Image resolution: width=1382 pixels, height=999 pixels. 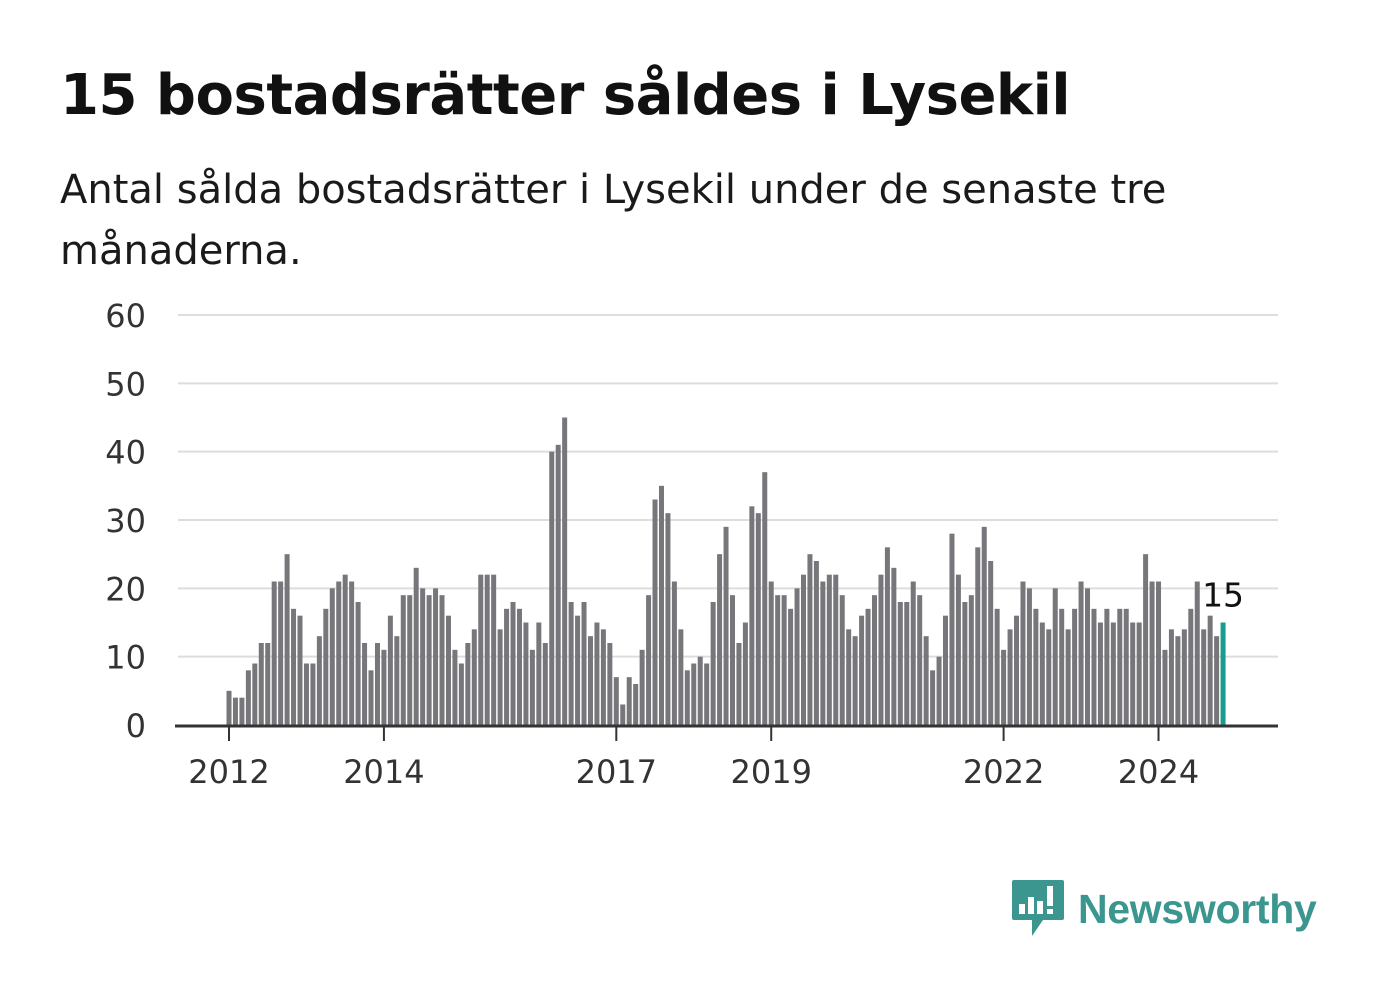 I want to click on x-tick-label: 2012, so click(x=228, y=772).